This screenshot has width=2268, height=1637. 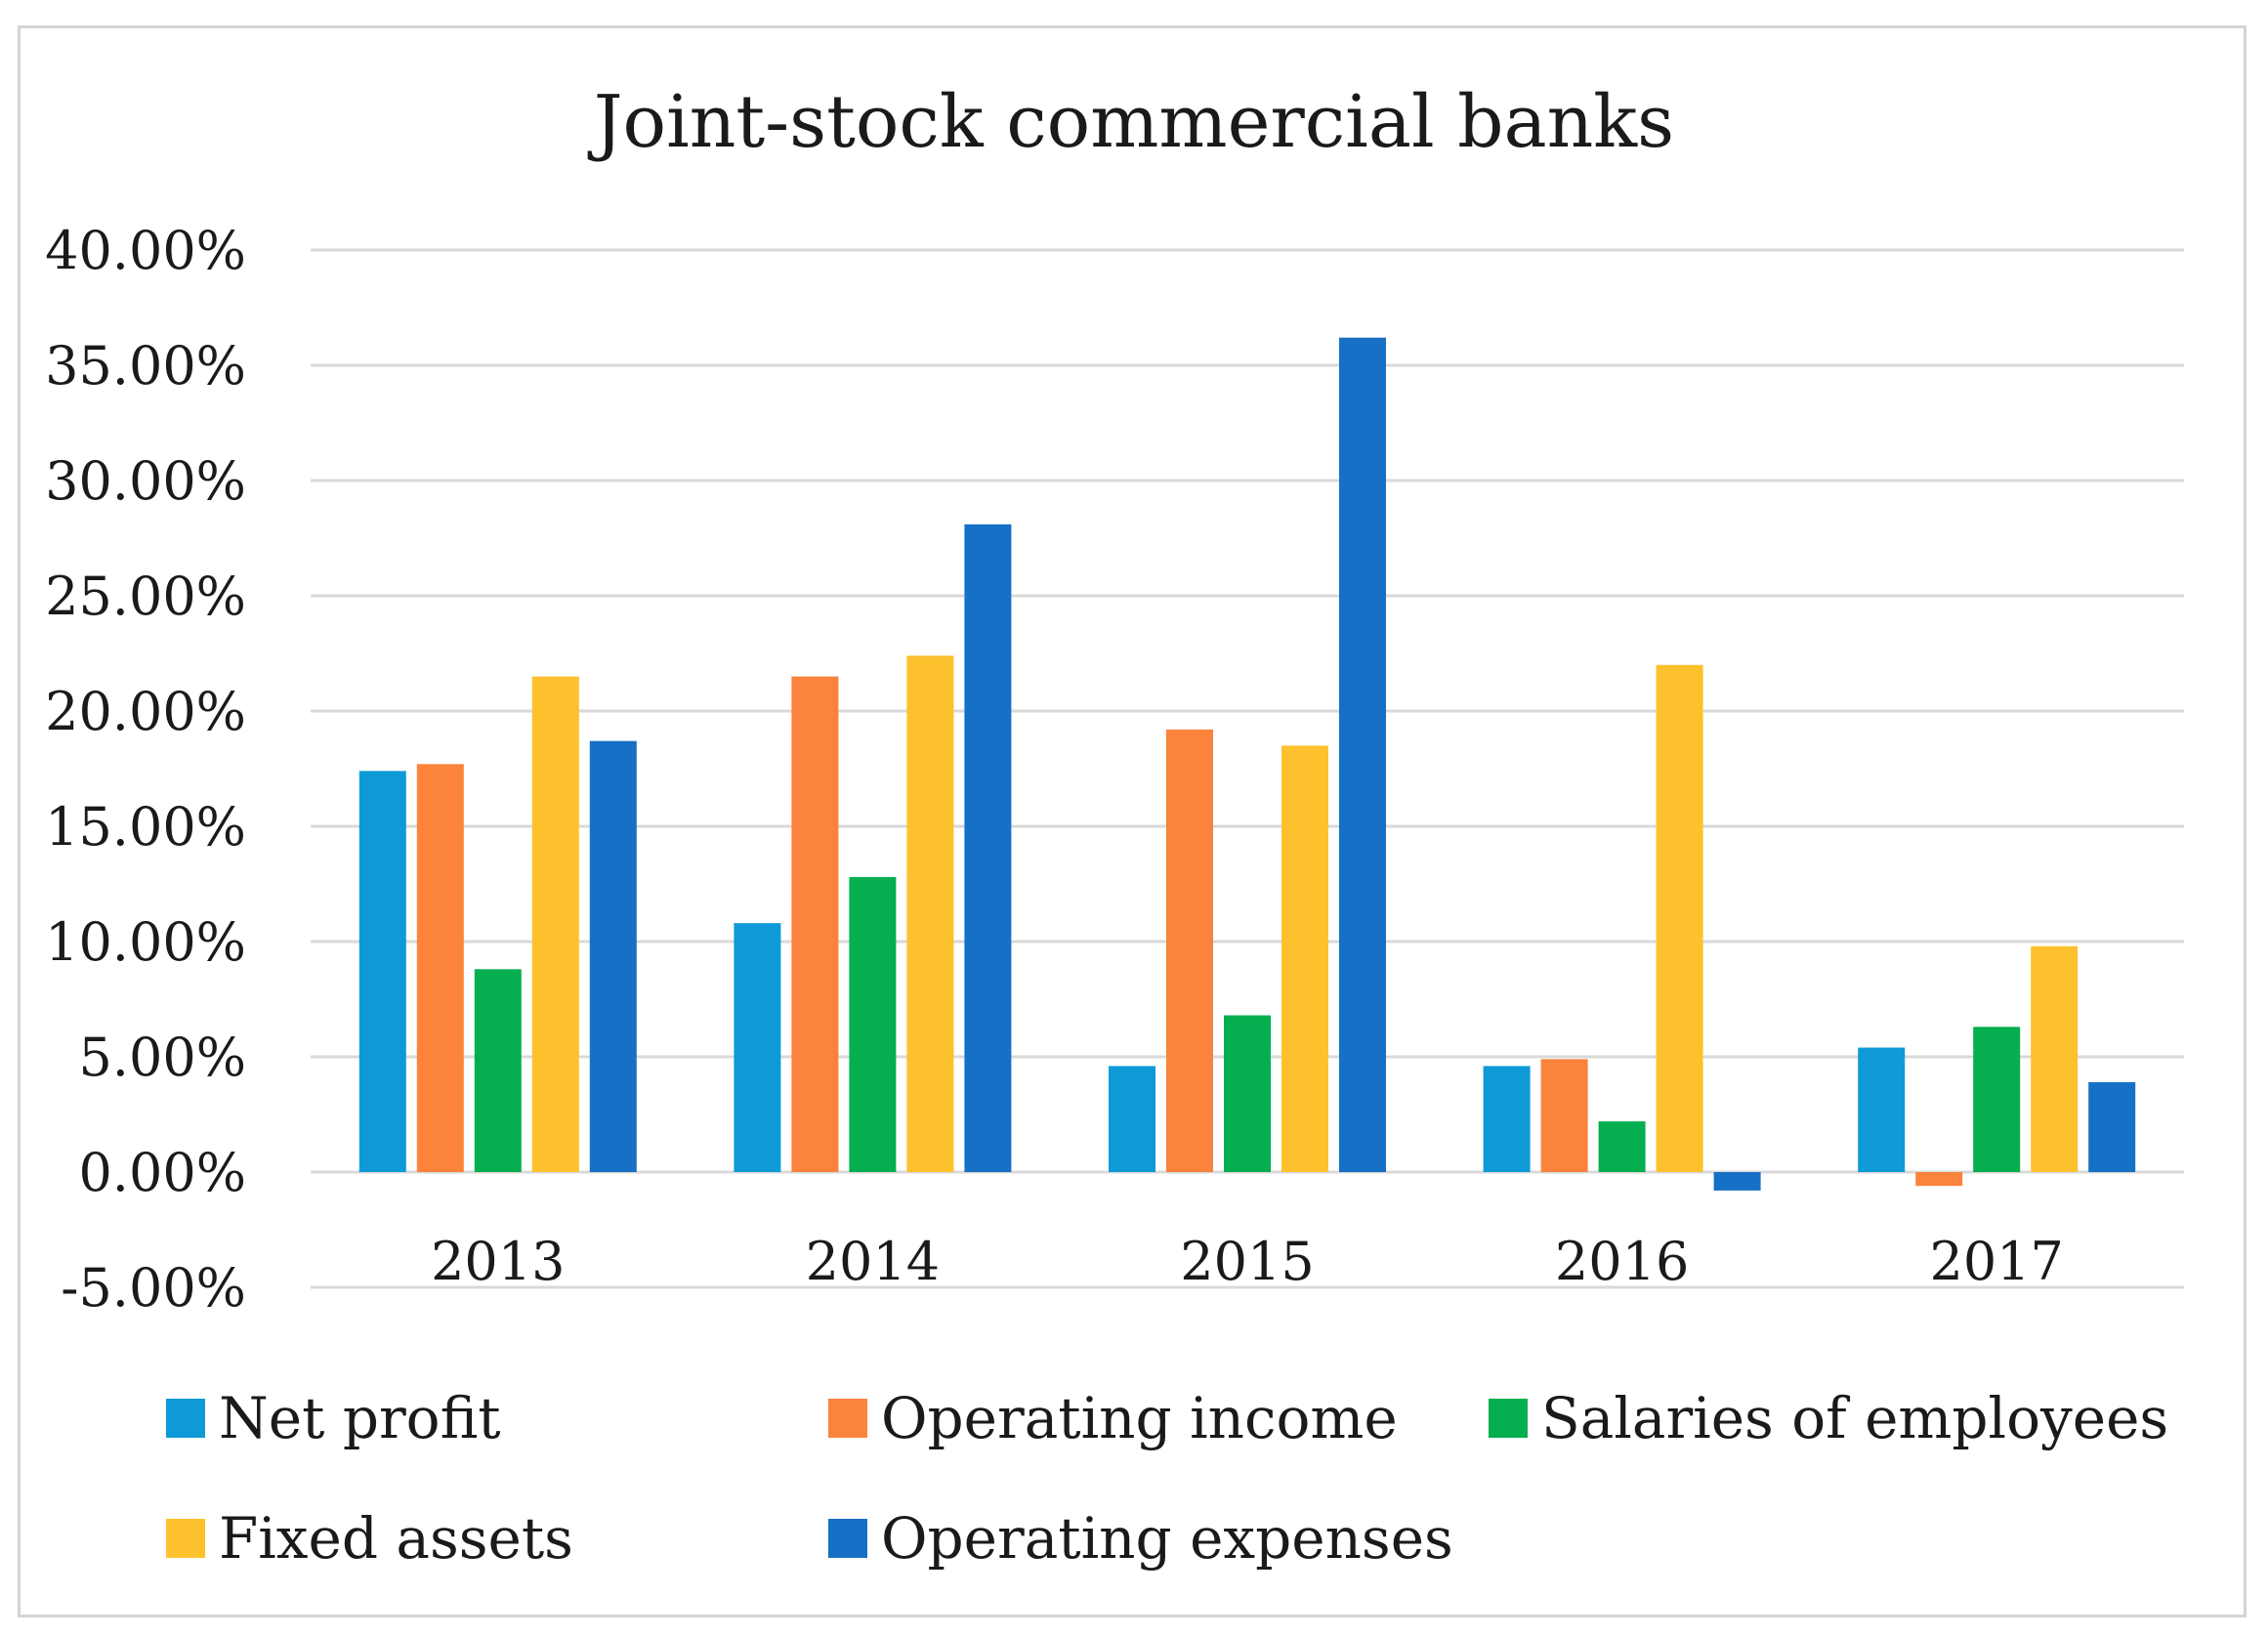 I want to click on y-tick-label: 20.00%, so click(x=145, y=711).